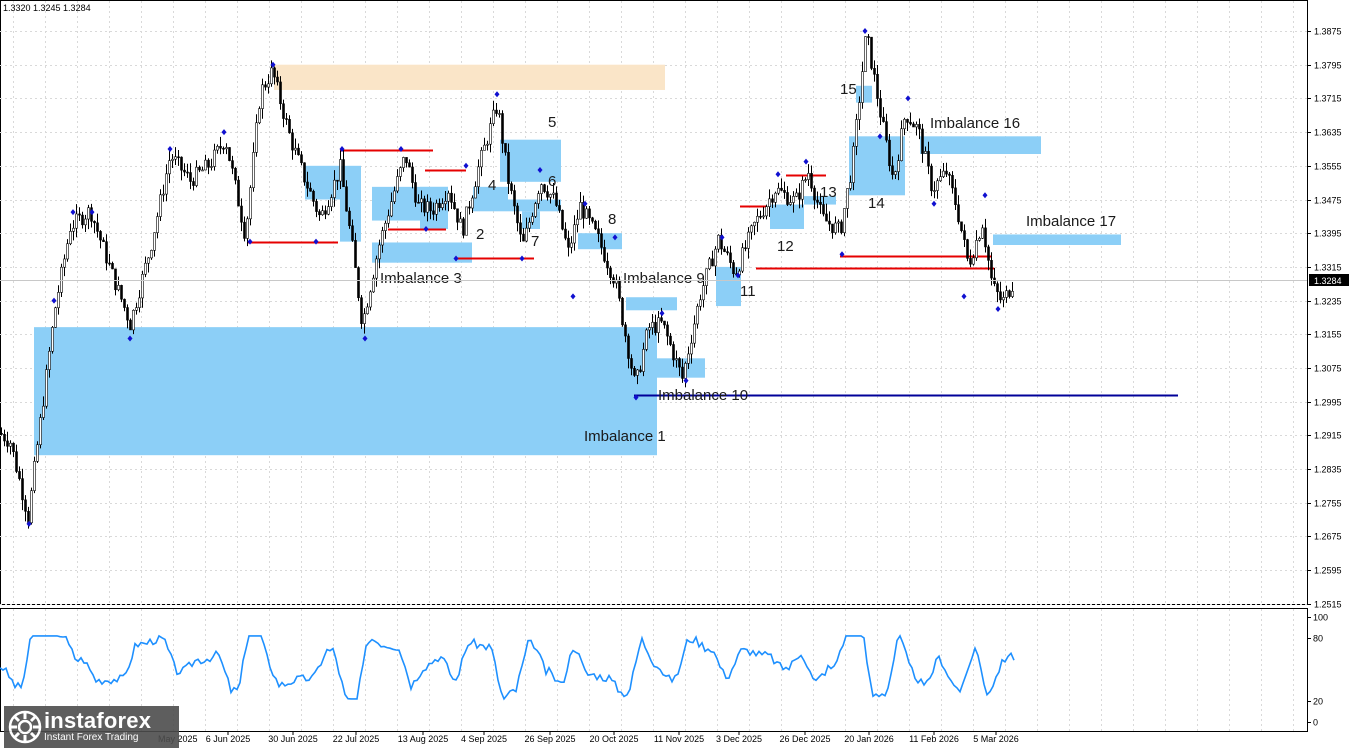  What do you see at coordinates (1328, 302) in the screenshot?
I see `y-tick-label: 1.3235` at bounding box center [1328, 302].